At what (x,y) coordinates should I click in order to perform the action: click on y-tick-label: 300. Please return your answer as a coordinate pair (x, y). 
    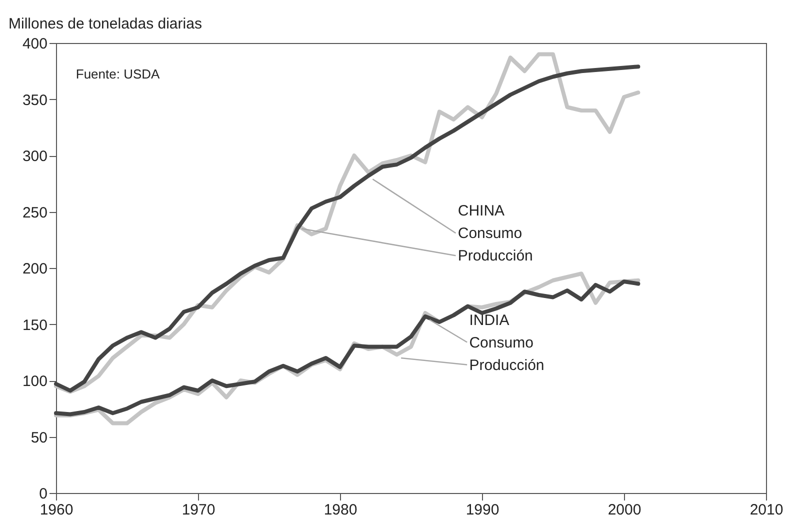
    Looking at the image, I should click on (35, 156).